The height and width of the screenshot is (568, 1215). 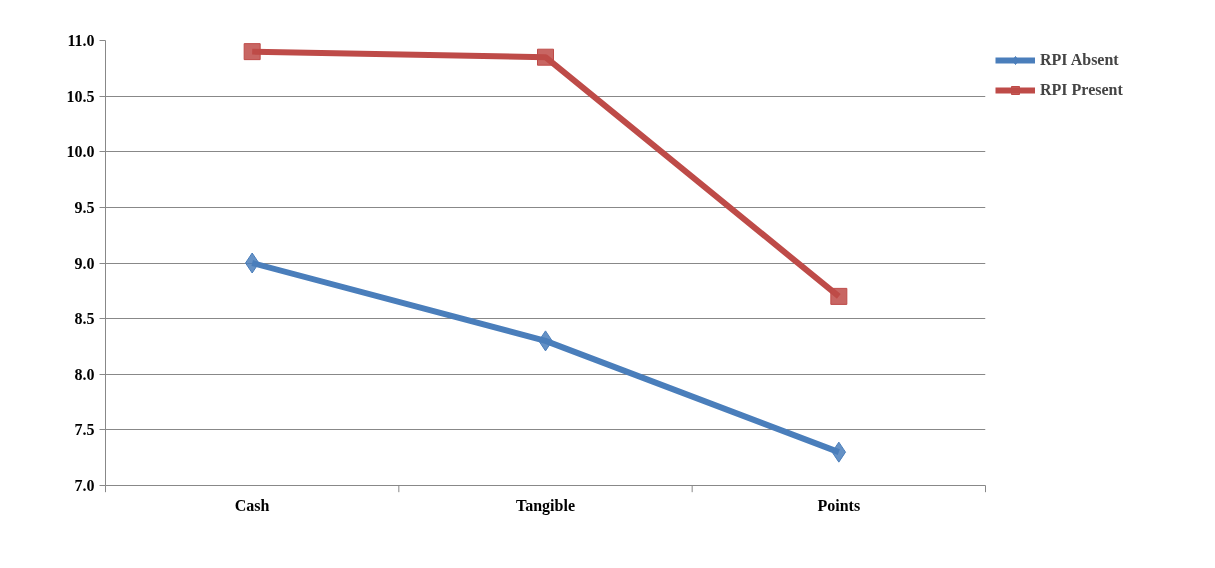 What do you see at coordinates (84, 207) in the screenshot?
I see `y-tick-label: 9.5` at bounding box center [84, 207].